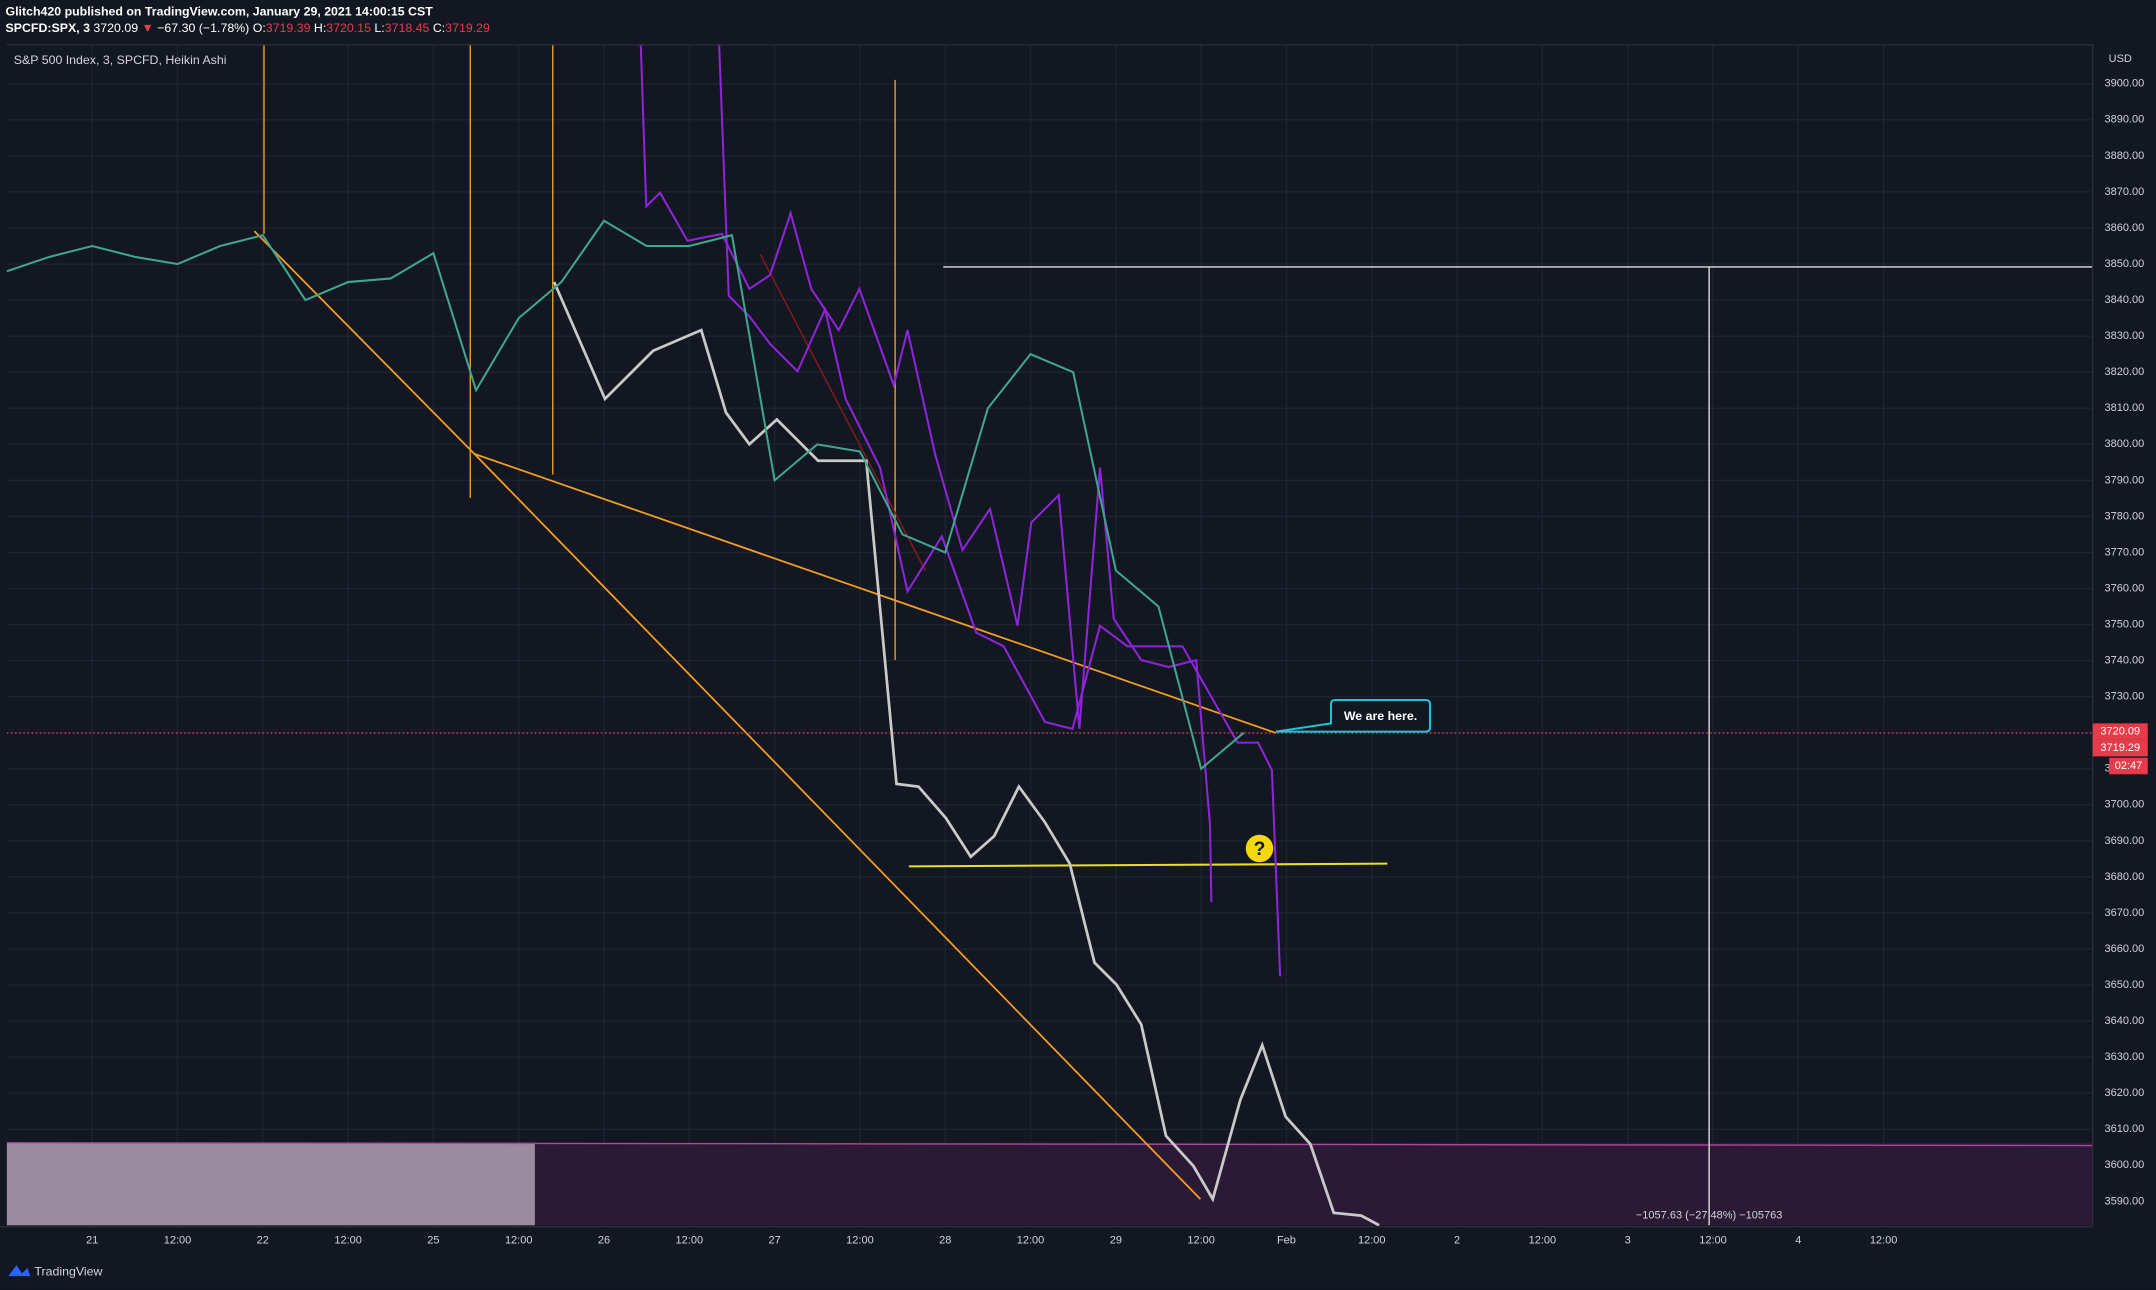 Image resolution: width=2156 pixels, height=1290 pixels. Describe the element at coordinates (2124, 84) in the screenshot. I see `y-tick-label: 3900.00` at that location.